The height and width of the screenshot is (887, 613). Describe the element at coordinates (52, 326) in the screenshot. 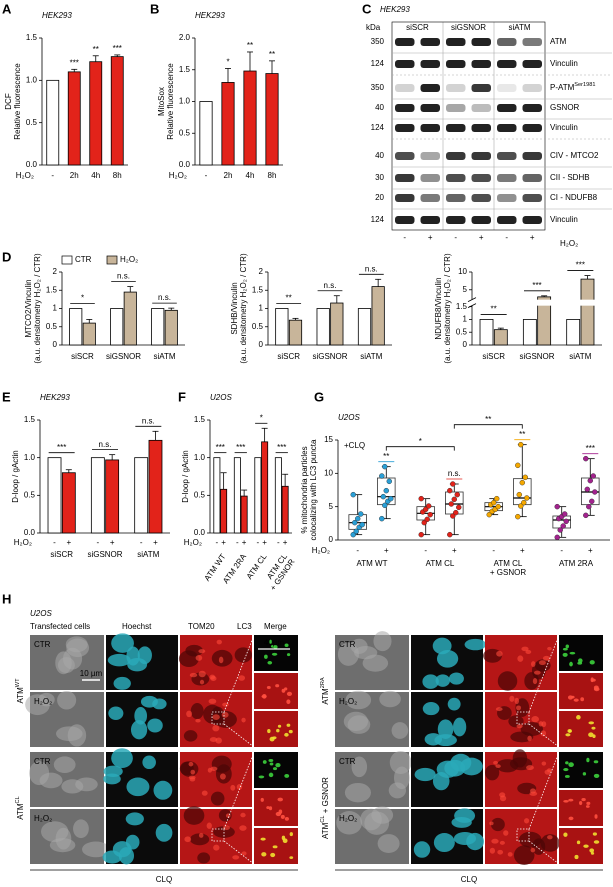

I see `y-tick-label: 0.5` at that location.